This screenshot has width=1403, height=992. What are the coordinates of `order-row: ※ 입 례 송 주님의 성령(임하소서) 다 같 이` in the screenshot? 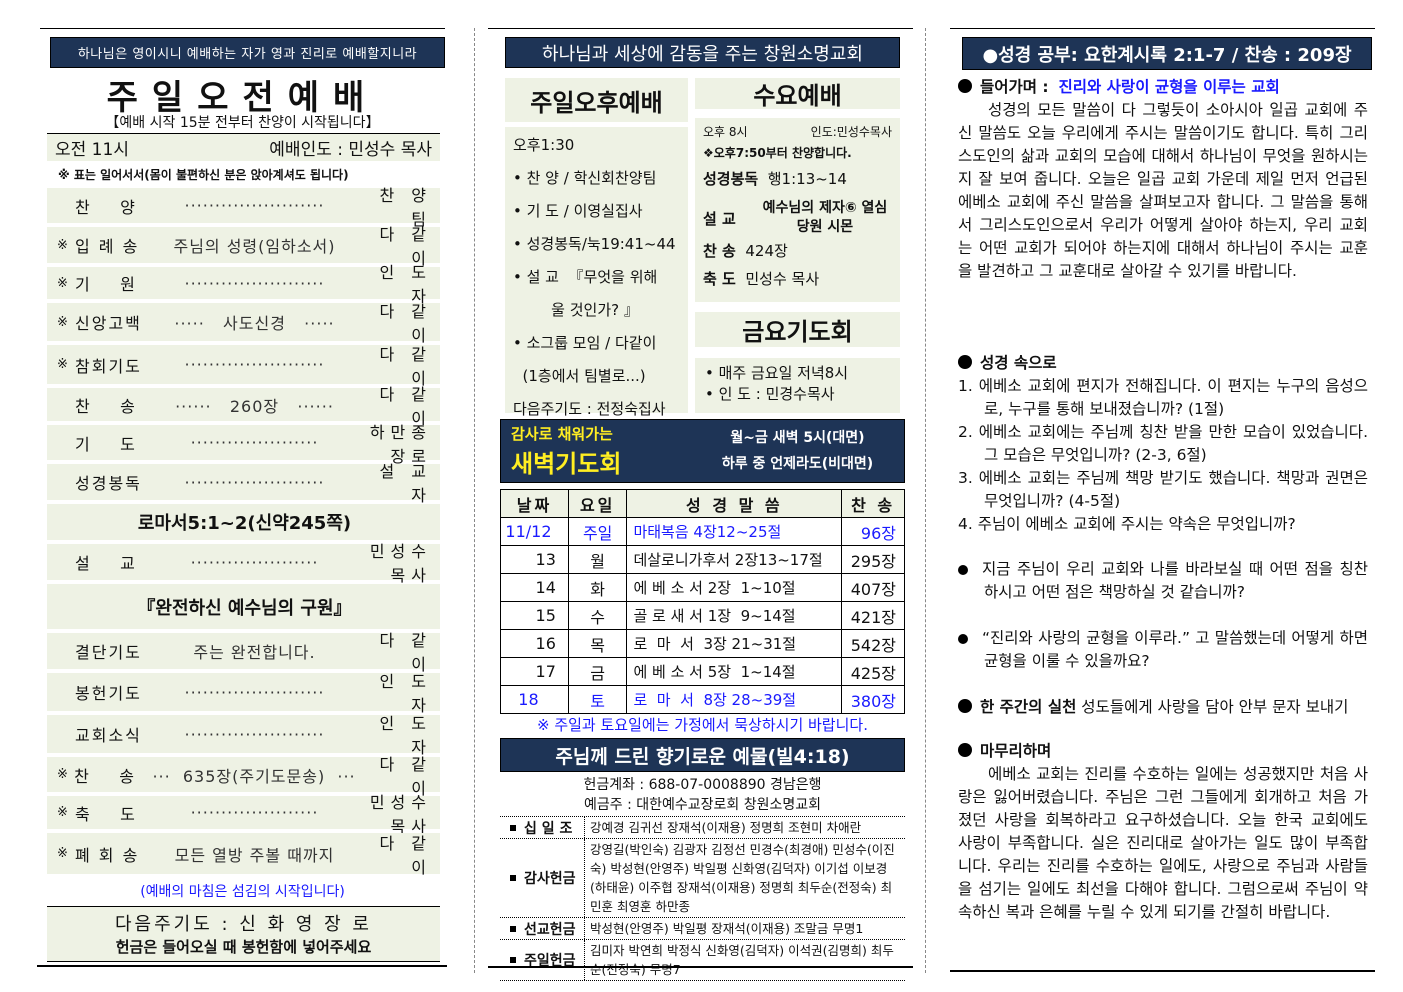 It's located at (243, 246).